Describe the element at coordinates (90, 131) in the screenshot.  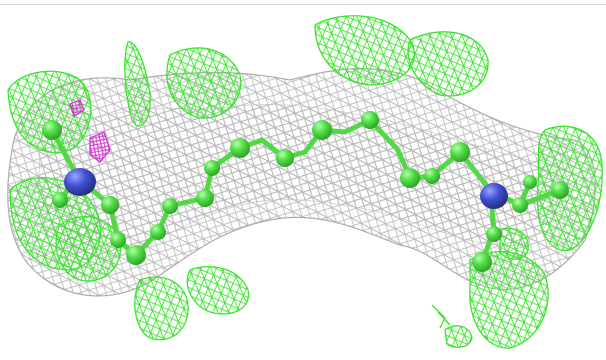
I see `magenta-density-mesh` at that location.